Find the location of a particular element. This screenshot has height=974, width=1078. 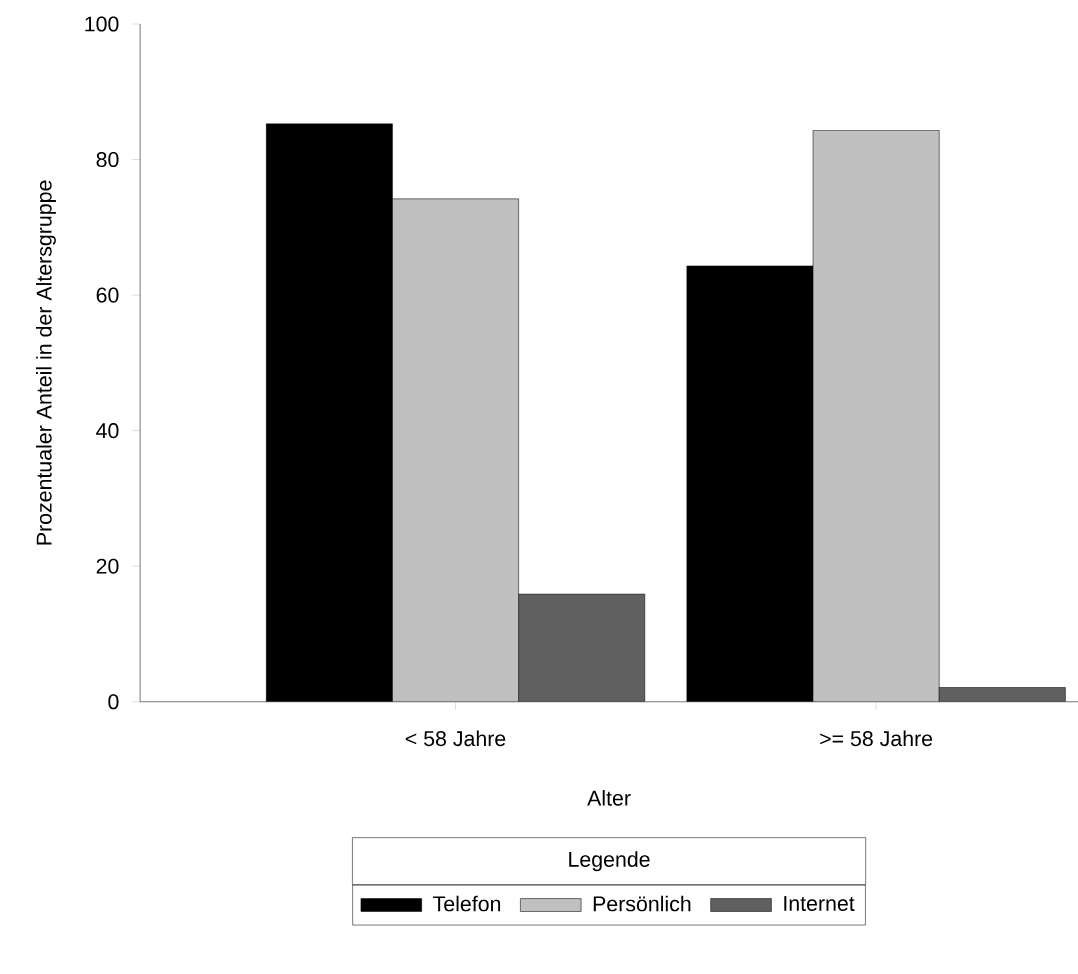

legend-label: Internet is located at coordinates (819, 904).